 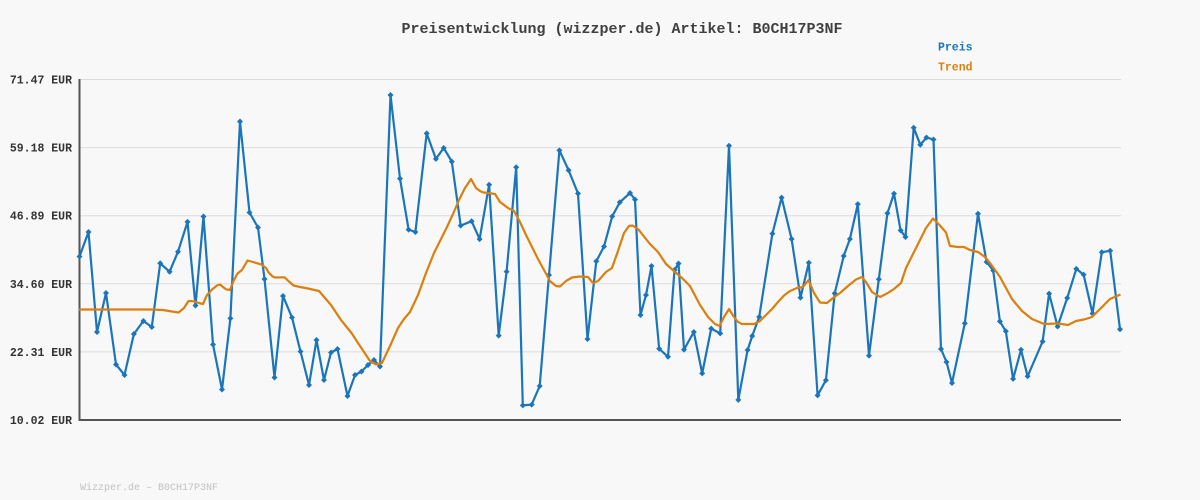 I want to click on svg-text: 71.47 EUR, so click(x=41, y=81).